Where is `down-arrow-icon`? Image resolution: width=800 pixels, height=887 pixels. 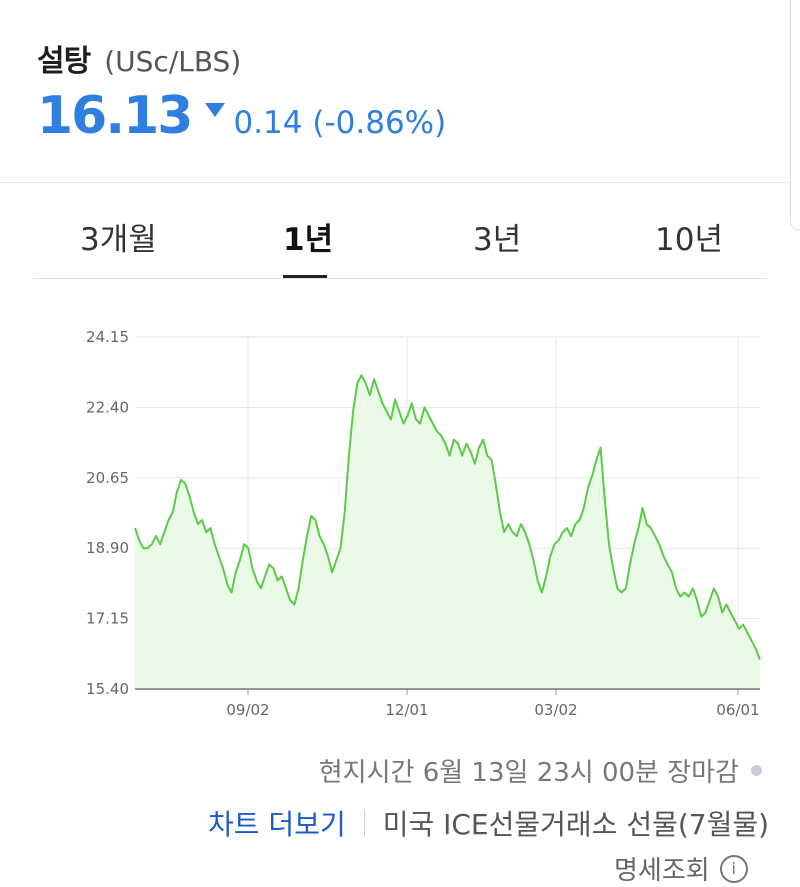
down-arrow-icon is located at coordinates (215, 110).